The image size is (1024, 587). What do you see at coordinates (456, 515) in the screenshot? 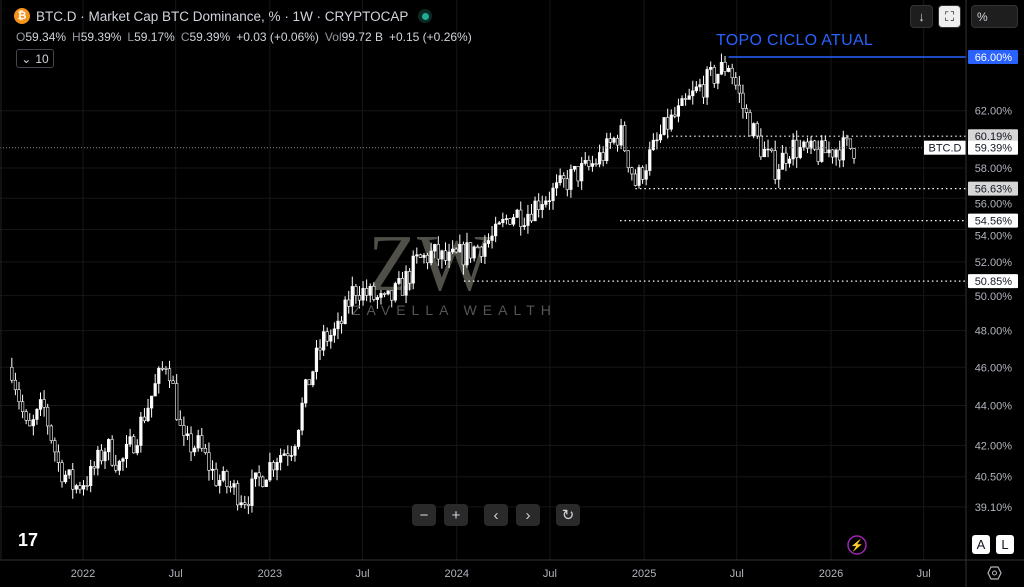
I see `zoom-in-button: +` at bounding box center [456, 515].